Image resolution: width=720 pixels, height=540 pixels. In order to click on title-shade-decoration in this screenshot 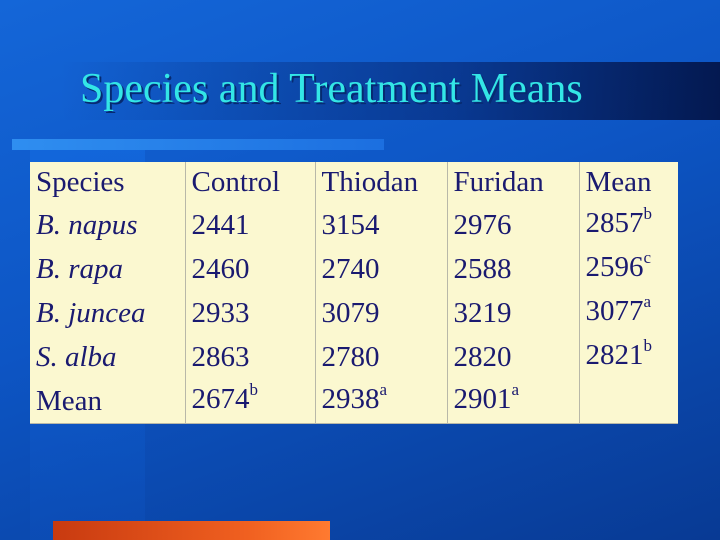, I will do `click(390, 91)`.